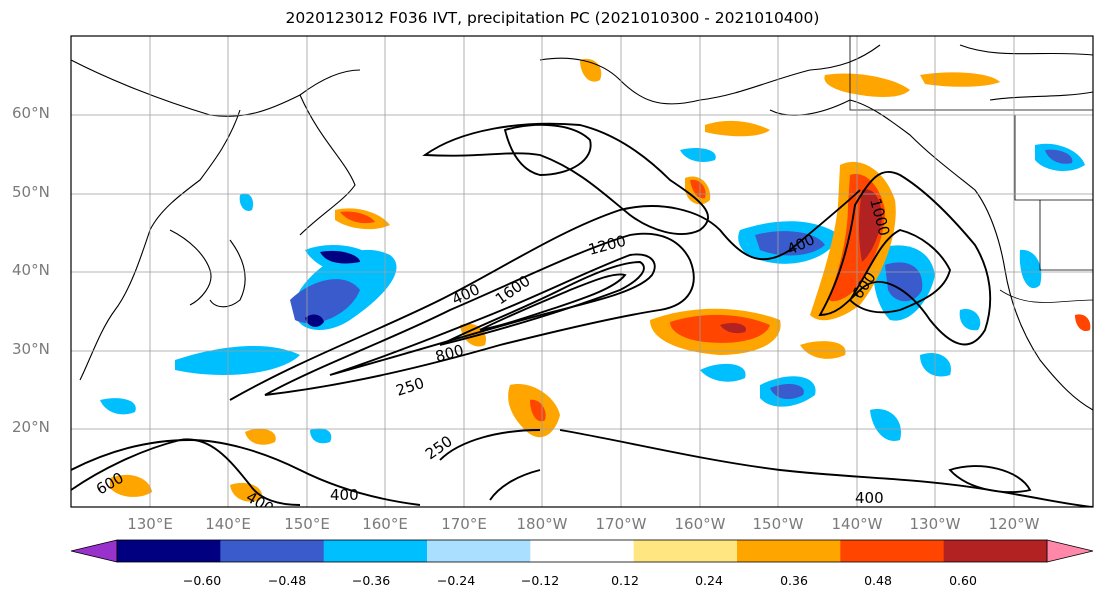  What do you see at coordinates (228, 524) in the screenshot?
I see `lon-label: 140°E` at bounding box center [228, 524].